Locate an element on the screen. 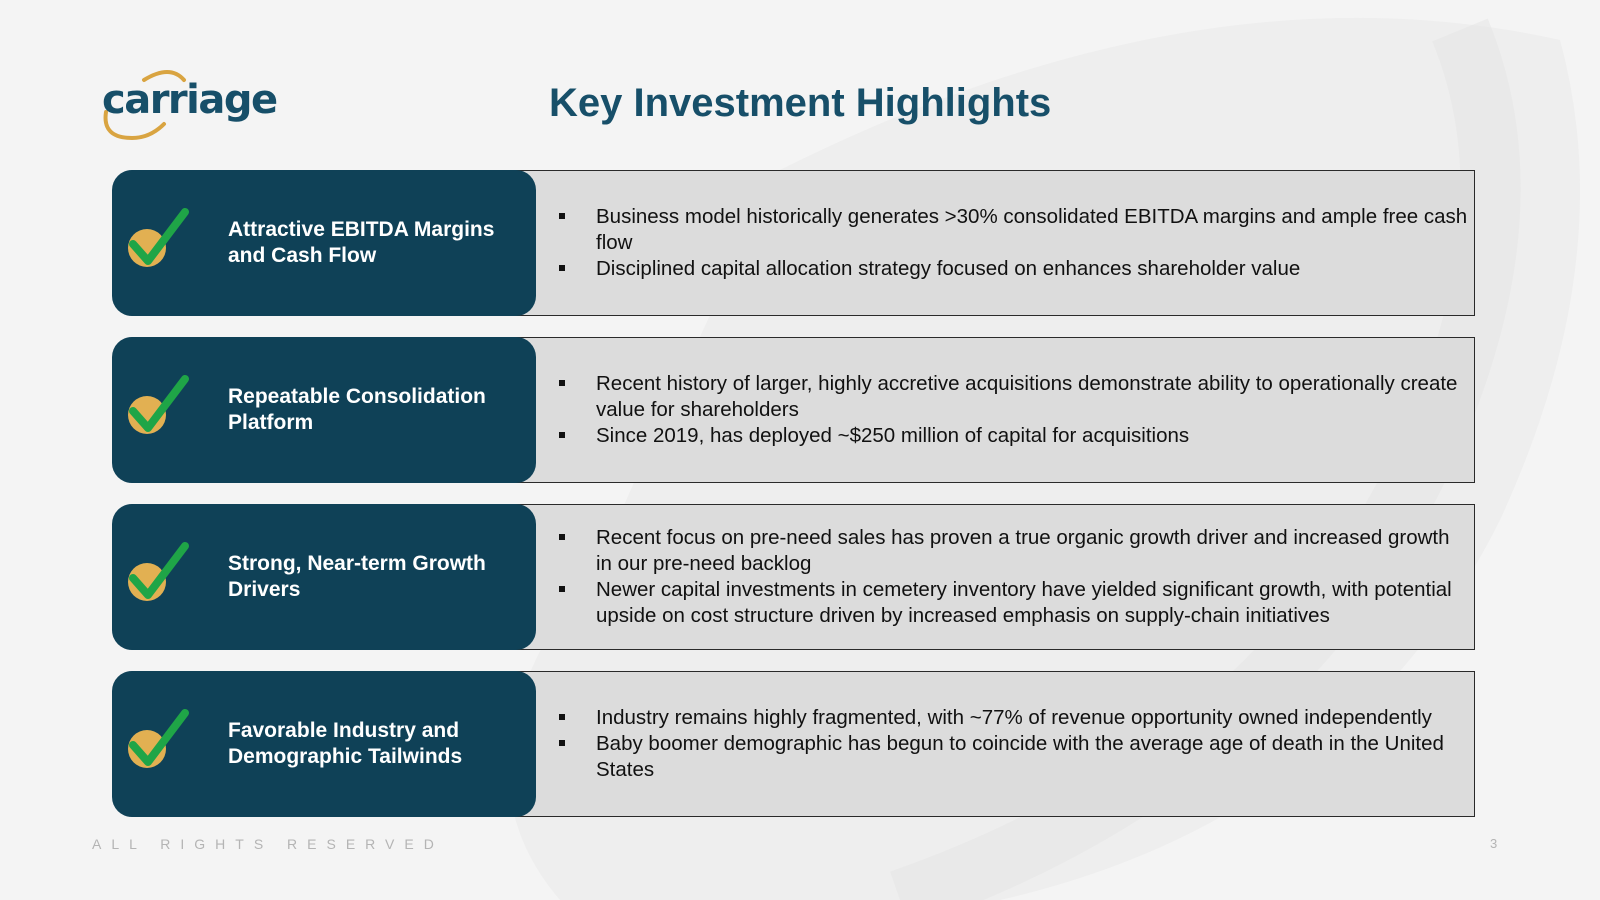 The image size is (1600, 900). logo-wordmark: carriage is located at coordinates (190, 100).